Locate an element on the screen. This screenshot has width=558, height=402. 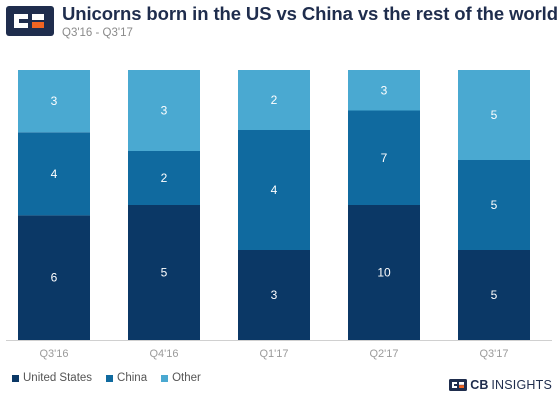
legend-label: Other is located at coordinates (186, 378).